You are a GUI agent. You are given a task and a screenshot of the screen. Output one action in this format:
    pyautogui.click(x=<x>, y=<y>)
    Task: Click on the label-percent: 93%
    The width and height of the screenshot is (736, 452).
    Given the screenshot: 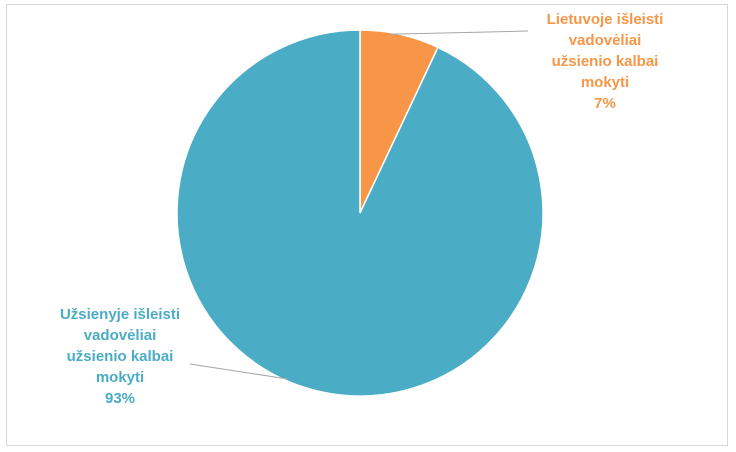 What is the action you would take?
    pyautogui.click(x=120, y=398)
    